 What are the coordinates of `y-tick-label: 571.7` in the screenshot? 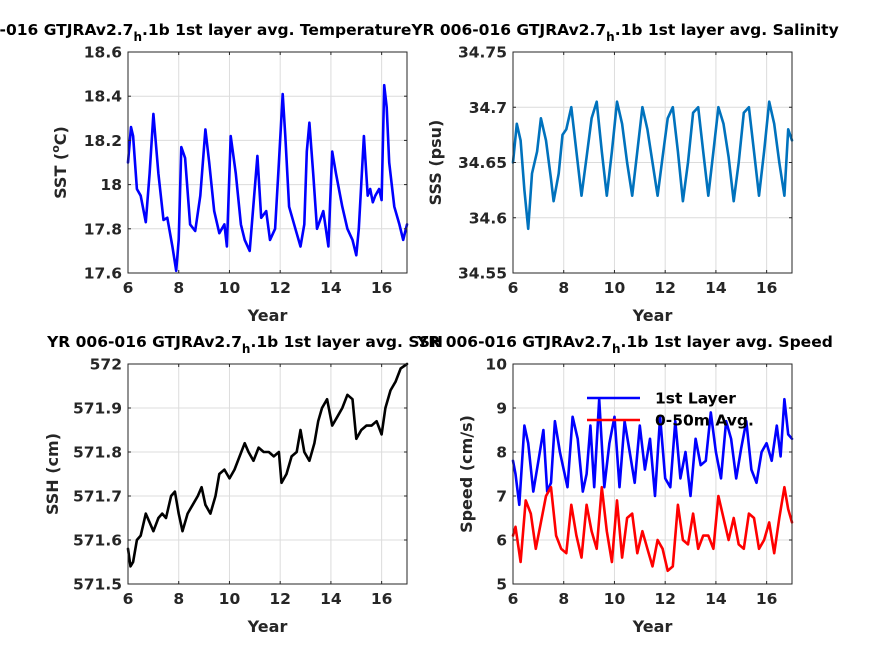 It's located at (97, 497).